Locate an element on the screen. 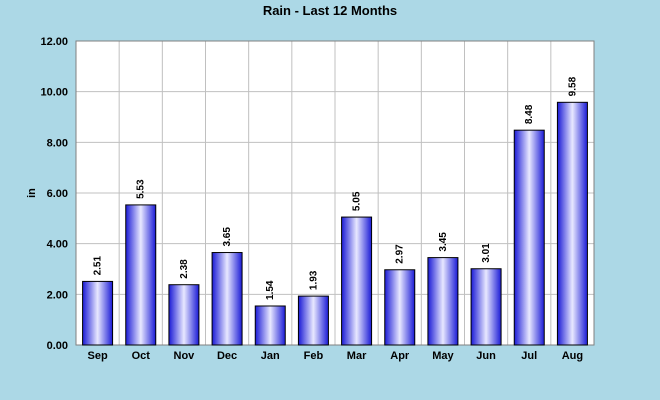 This screenshot has width=660, height=400. chart-title: Rain - Last 12 Months is located at coordinates (330, 10).